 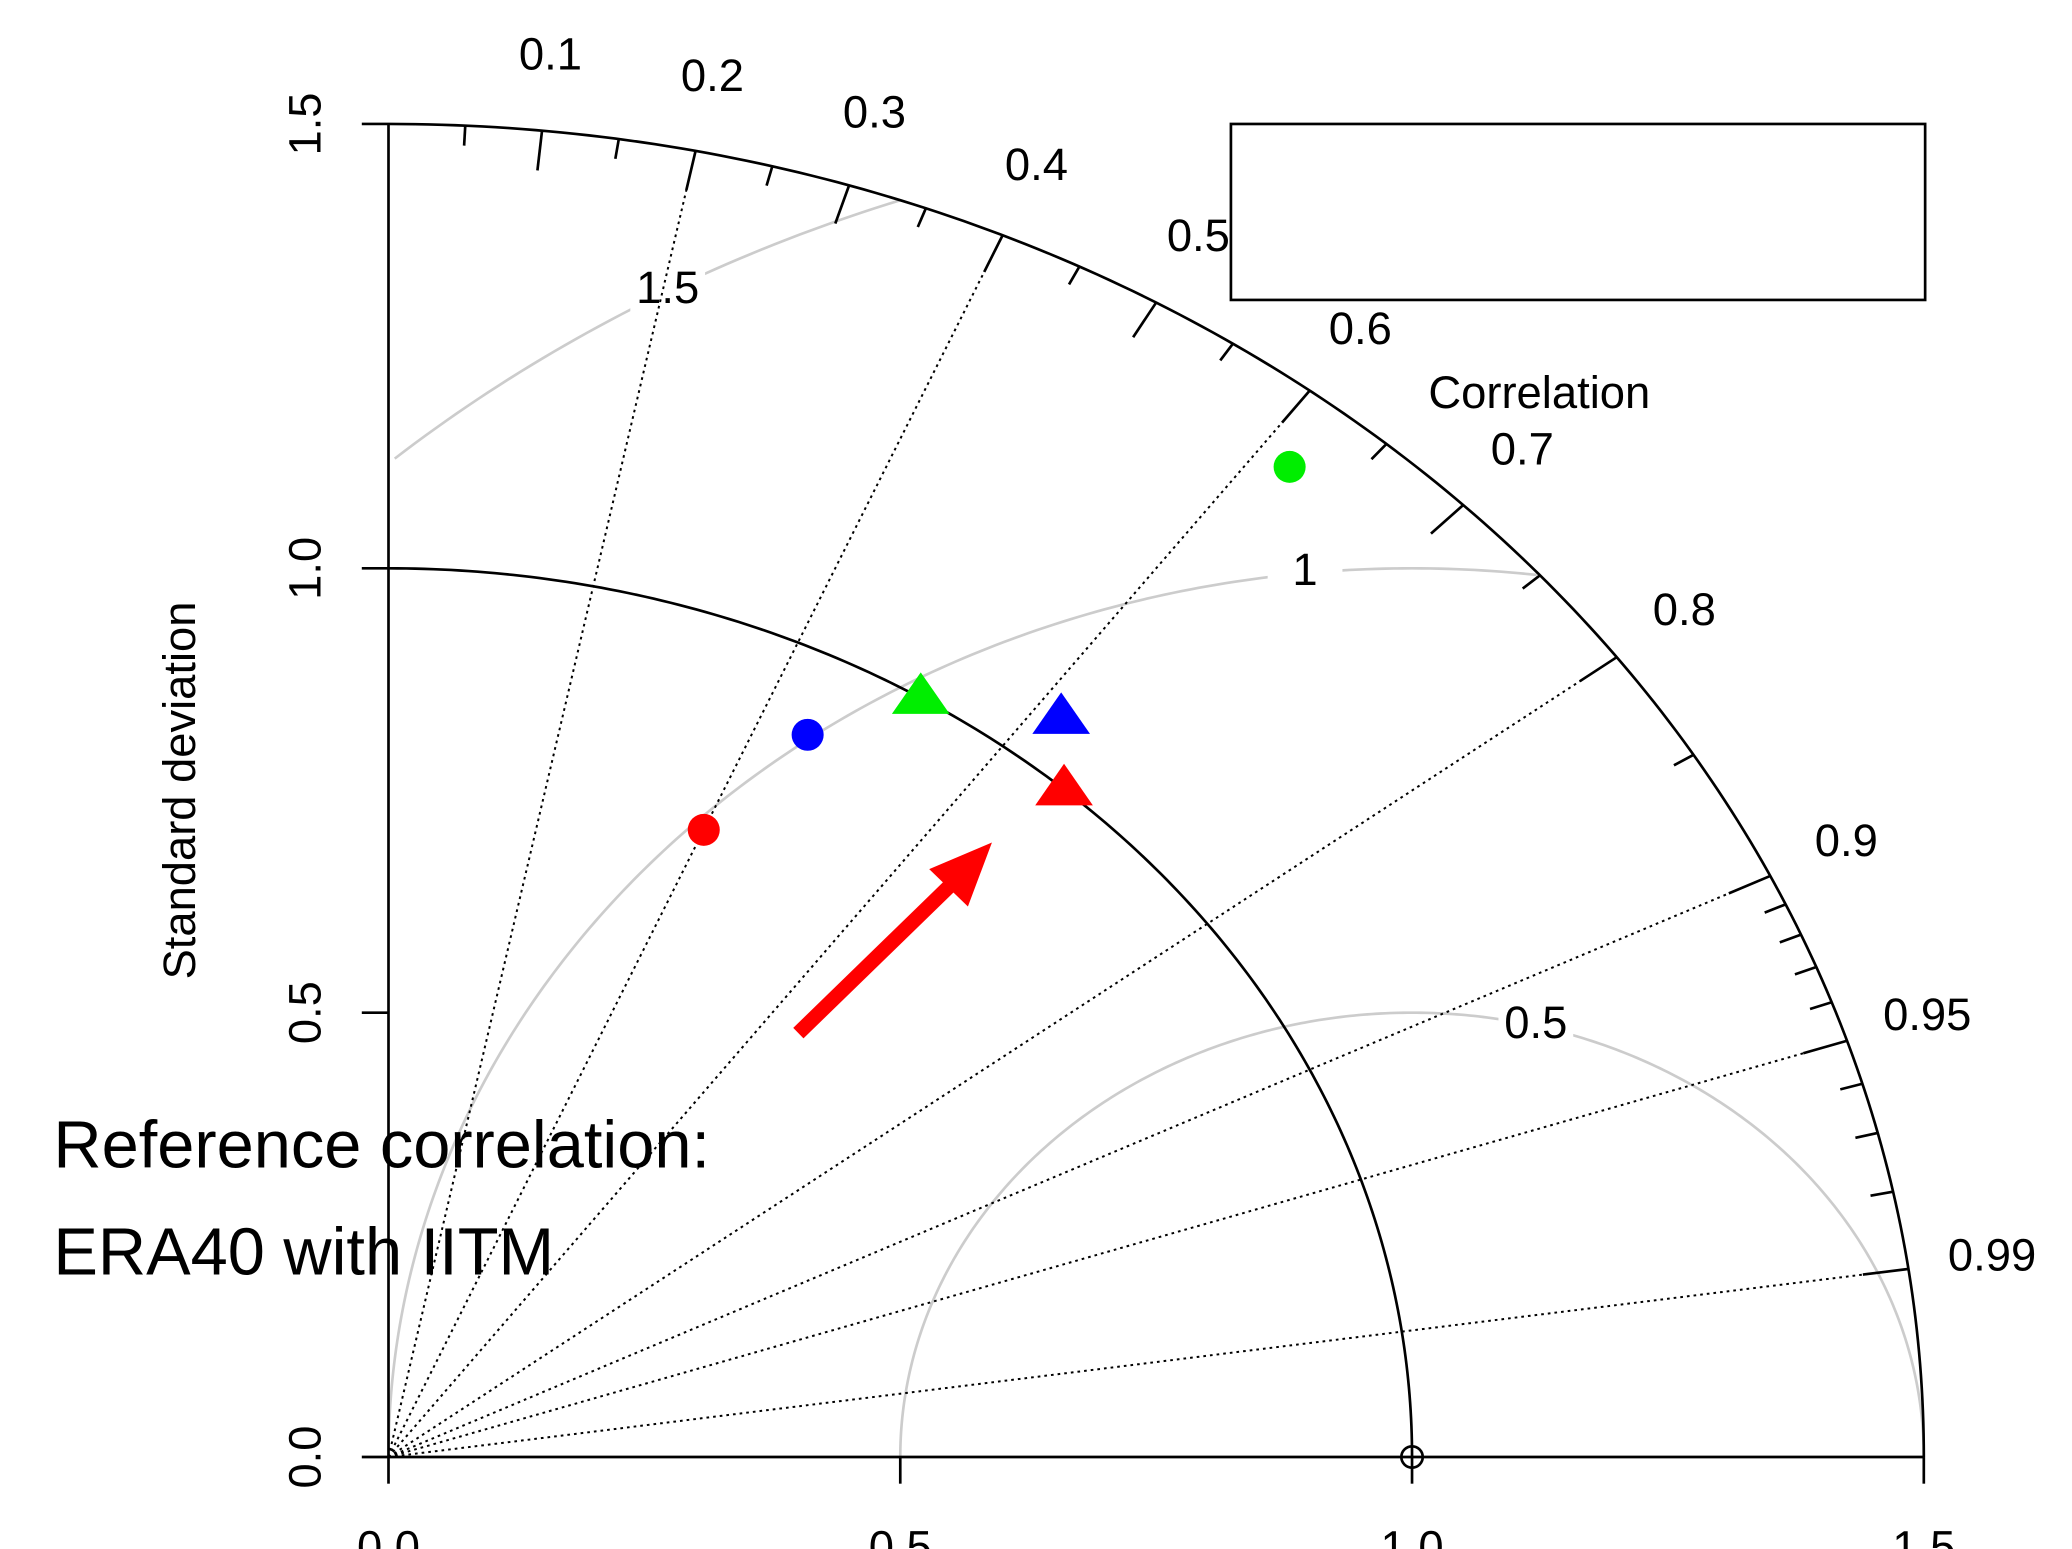 I want to click on arrowhead, so click(x=960, y=874).